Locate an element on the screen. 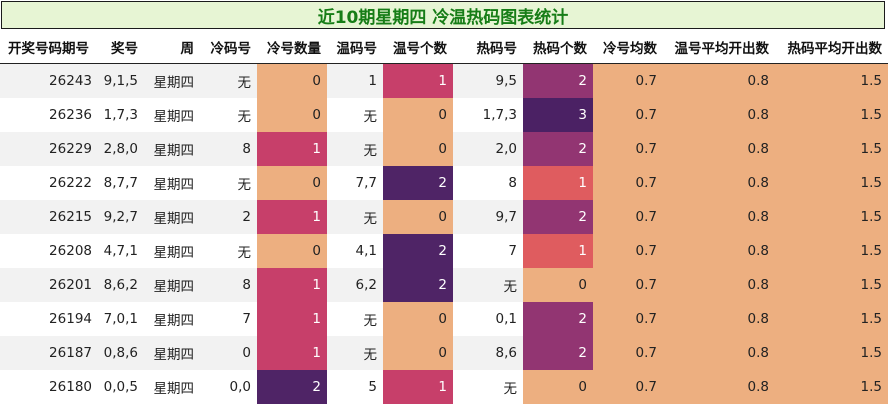 The image size is (888, 405). cell-hot-numbers: 8 is located at coordinates (488, 183).